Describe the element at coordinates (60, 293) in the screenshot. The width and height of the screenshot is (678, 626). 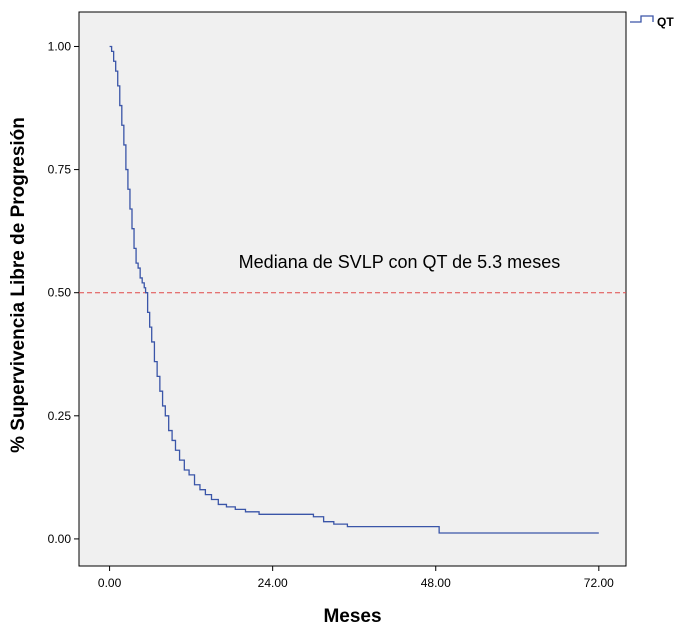
I see `y-tick-label: 0.50` at that location.